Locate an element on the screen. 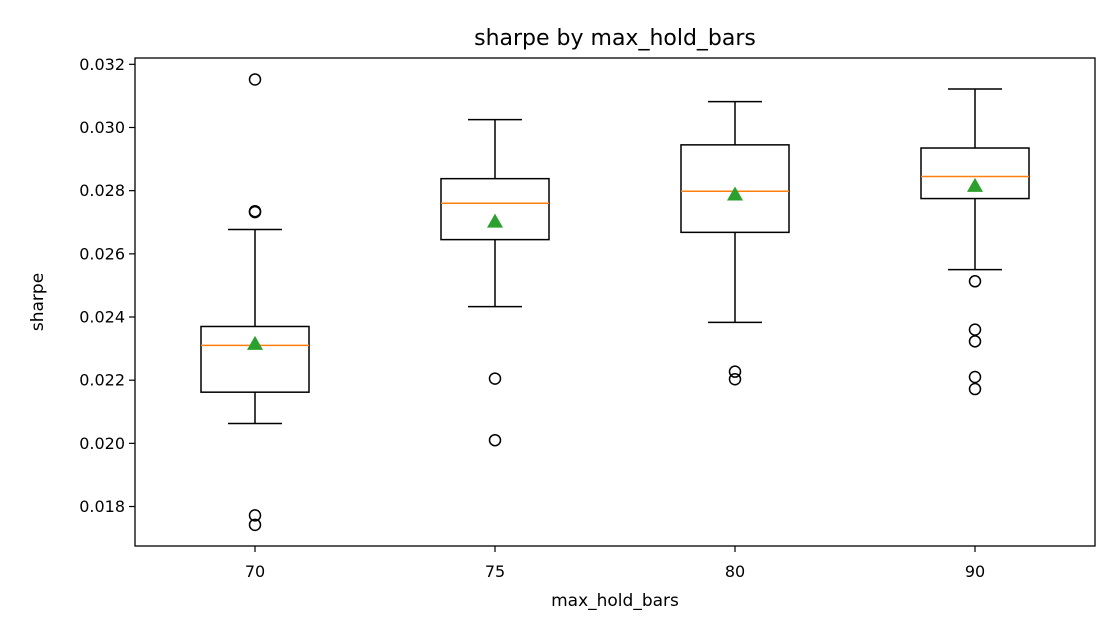  chart-title: sharpe by max_hold_bars is located at coordinates (615, 38).